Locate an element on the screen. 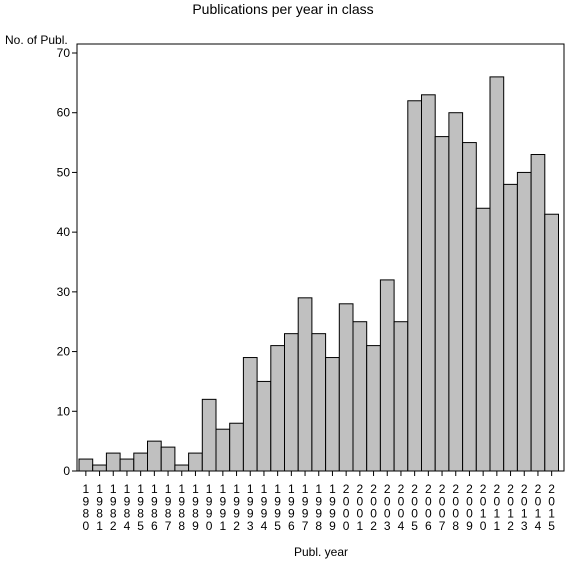 The height and width of the screenshot is (567, 567). bar-1992 is located at coordinates (236, 447).